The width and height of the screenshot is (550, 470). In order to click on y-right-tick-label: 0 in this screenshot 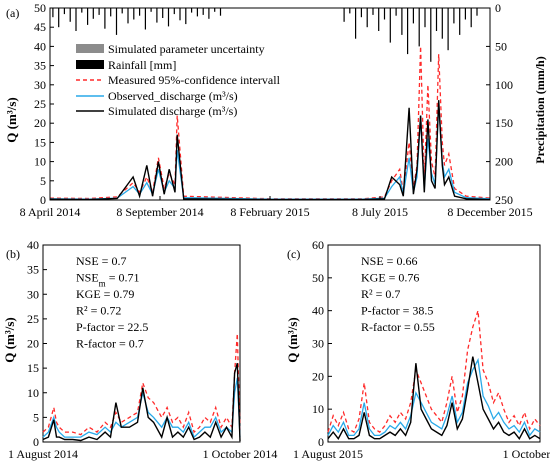, I will do `click(498, 8)`.